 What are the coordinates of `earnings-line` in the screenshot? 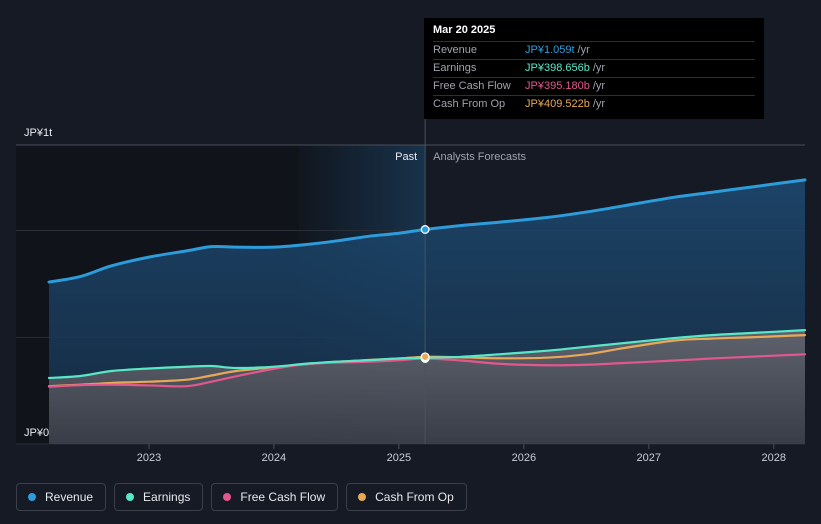 It's located at (427, 354).